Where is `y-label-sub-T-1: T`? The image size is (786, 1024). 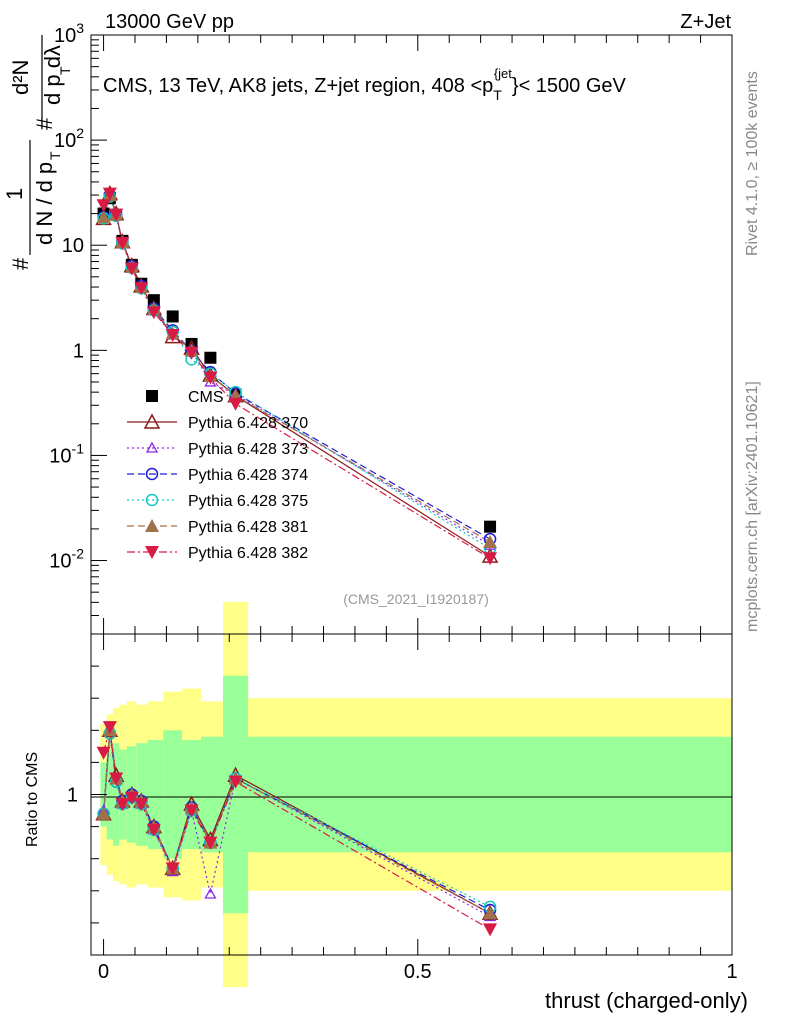
y-label-sub-T-1: T is located at coordinates (55, 155).